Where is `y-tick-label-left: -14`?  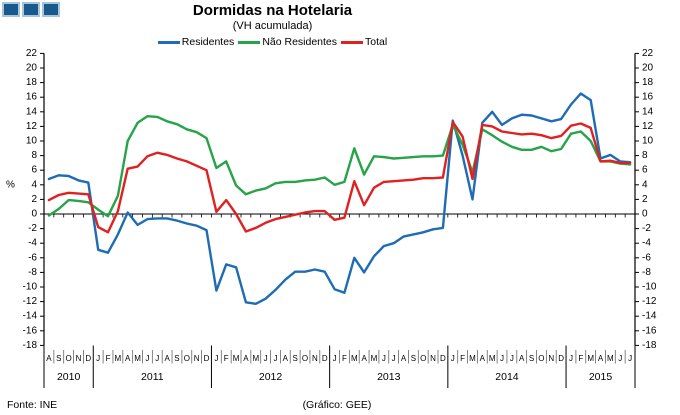 y-tick-label-left: -14 is located at coordinates (30, 316).